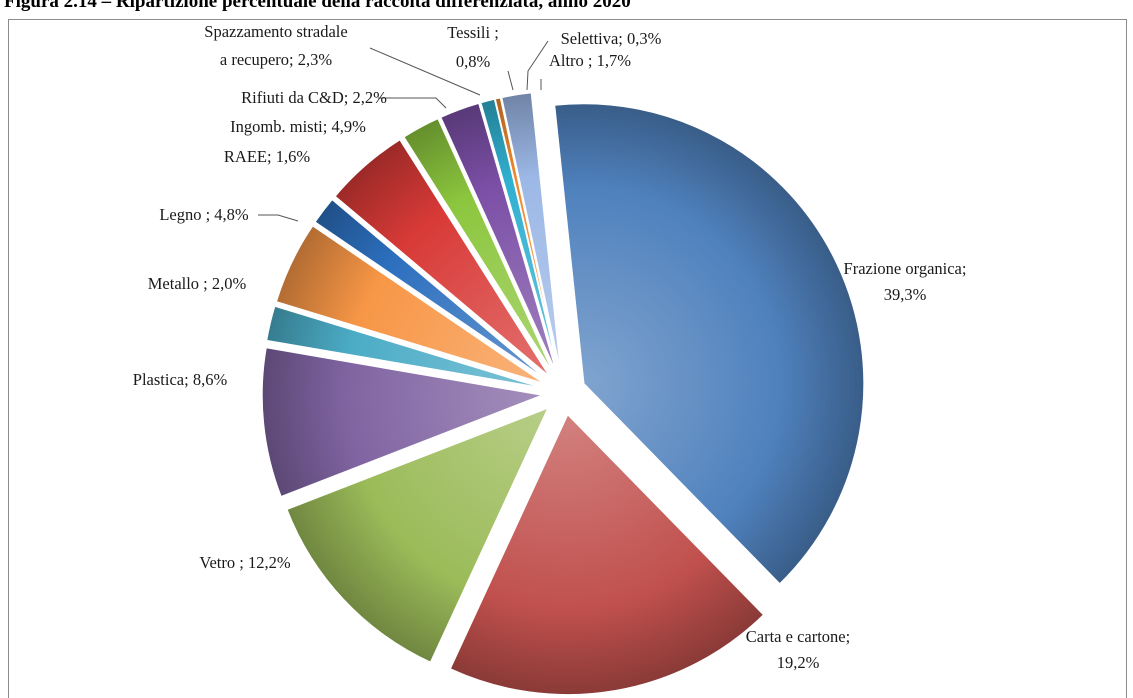 The height and width of the screenshot is (698, 1133). What do you see at coordinates (412, 103) in the screenshot?
I see `leader-line-rifiuti-cd` at bounding box center [412, 103].